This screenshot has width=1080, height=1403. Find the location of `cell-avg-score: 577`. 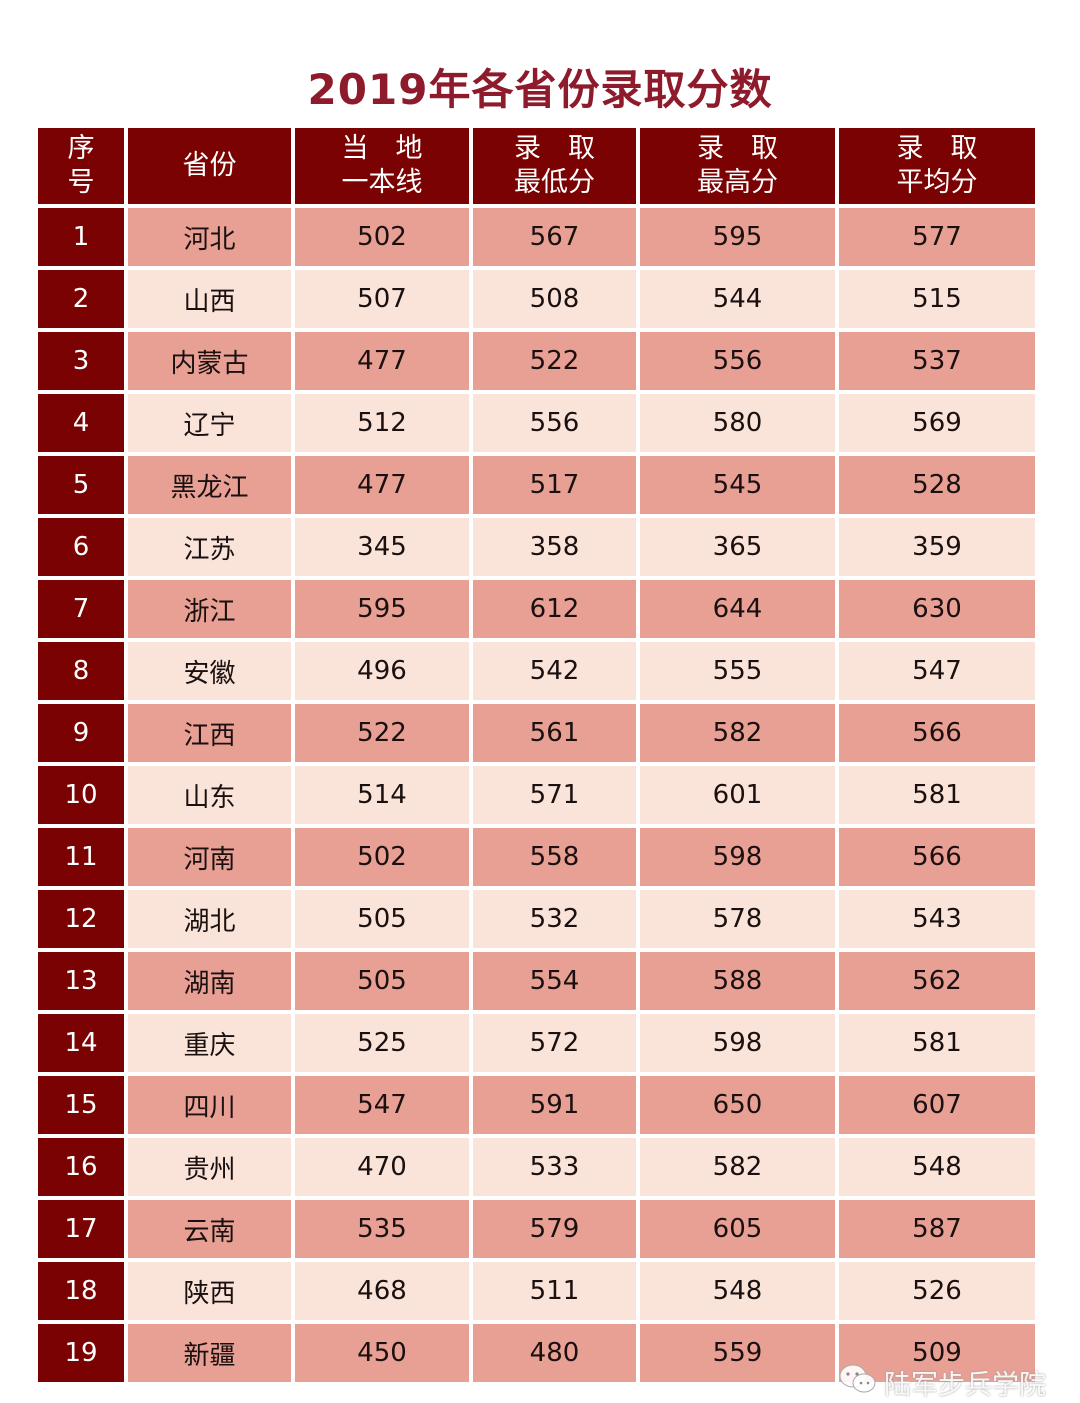

cell-avg-score: 577 is located at coordinates (937, 237).